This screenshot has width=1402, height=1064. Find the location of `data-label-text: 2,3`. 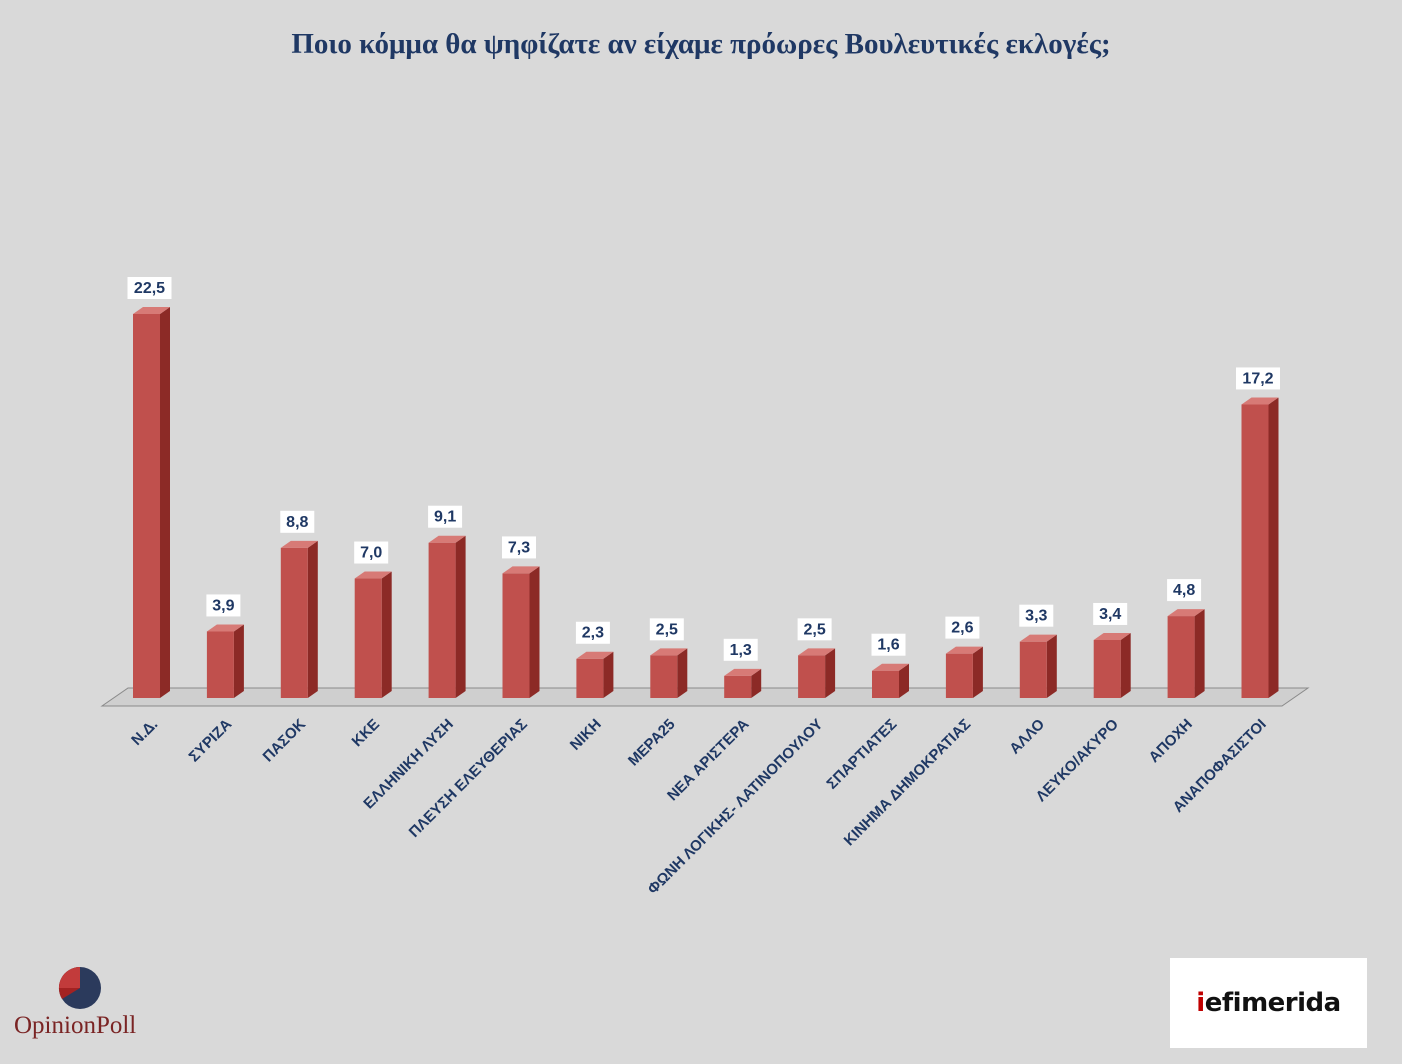

data-label-text: 2,3 is located at coordinates (593, 633).